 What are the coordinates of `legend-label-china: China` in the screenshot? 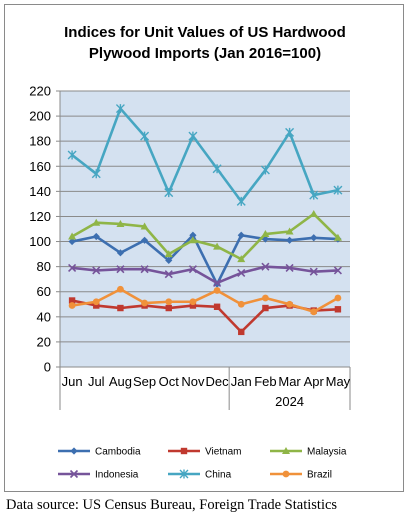 It's located at (218, 475).